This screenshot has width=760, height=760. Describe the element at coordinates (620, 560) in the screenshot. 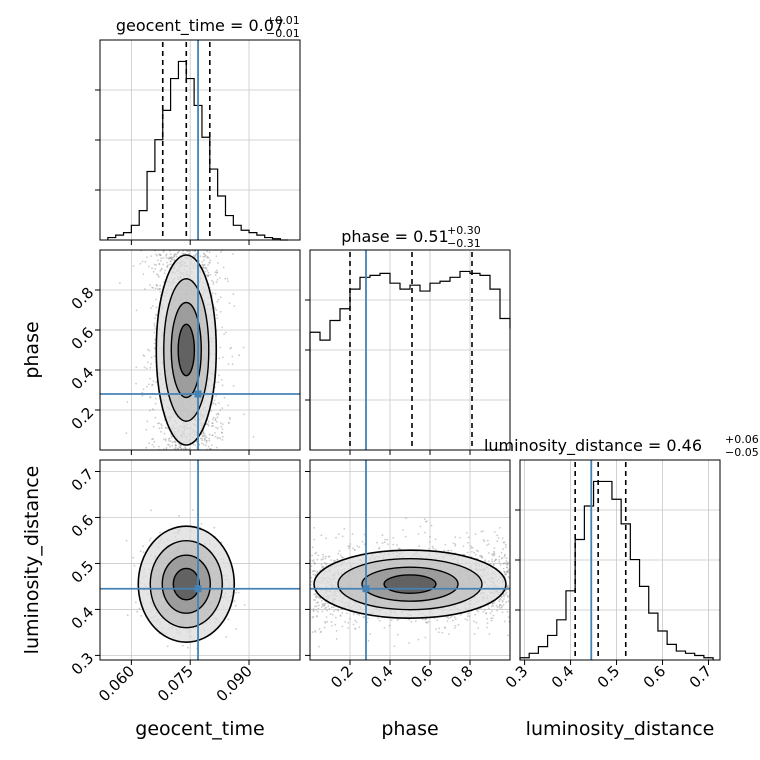

I see `hist-luminosity-distance-grid` at that location.